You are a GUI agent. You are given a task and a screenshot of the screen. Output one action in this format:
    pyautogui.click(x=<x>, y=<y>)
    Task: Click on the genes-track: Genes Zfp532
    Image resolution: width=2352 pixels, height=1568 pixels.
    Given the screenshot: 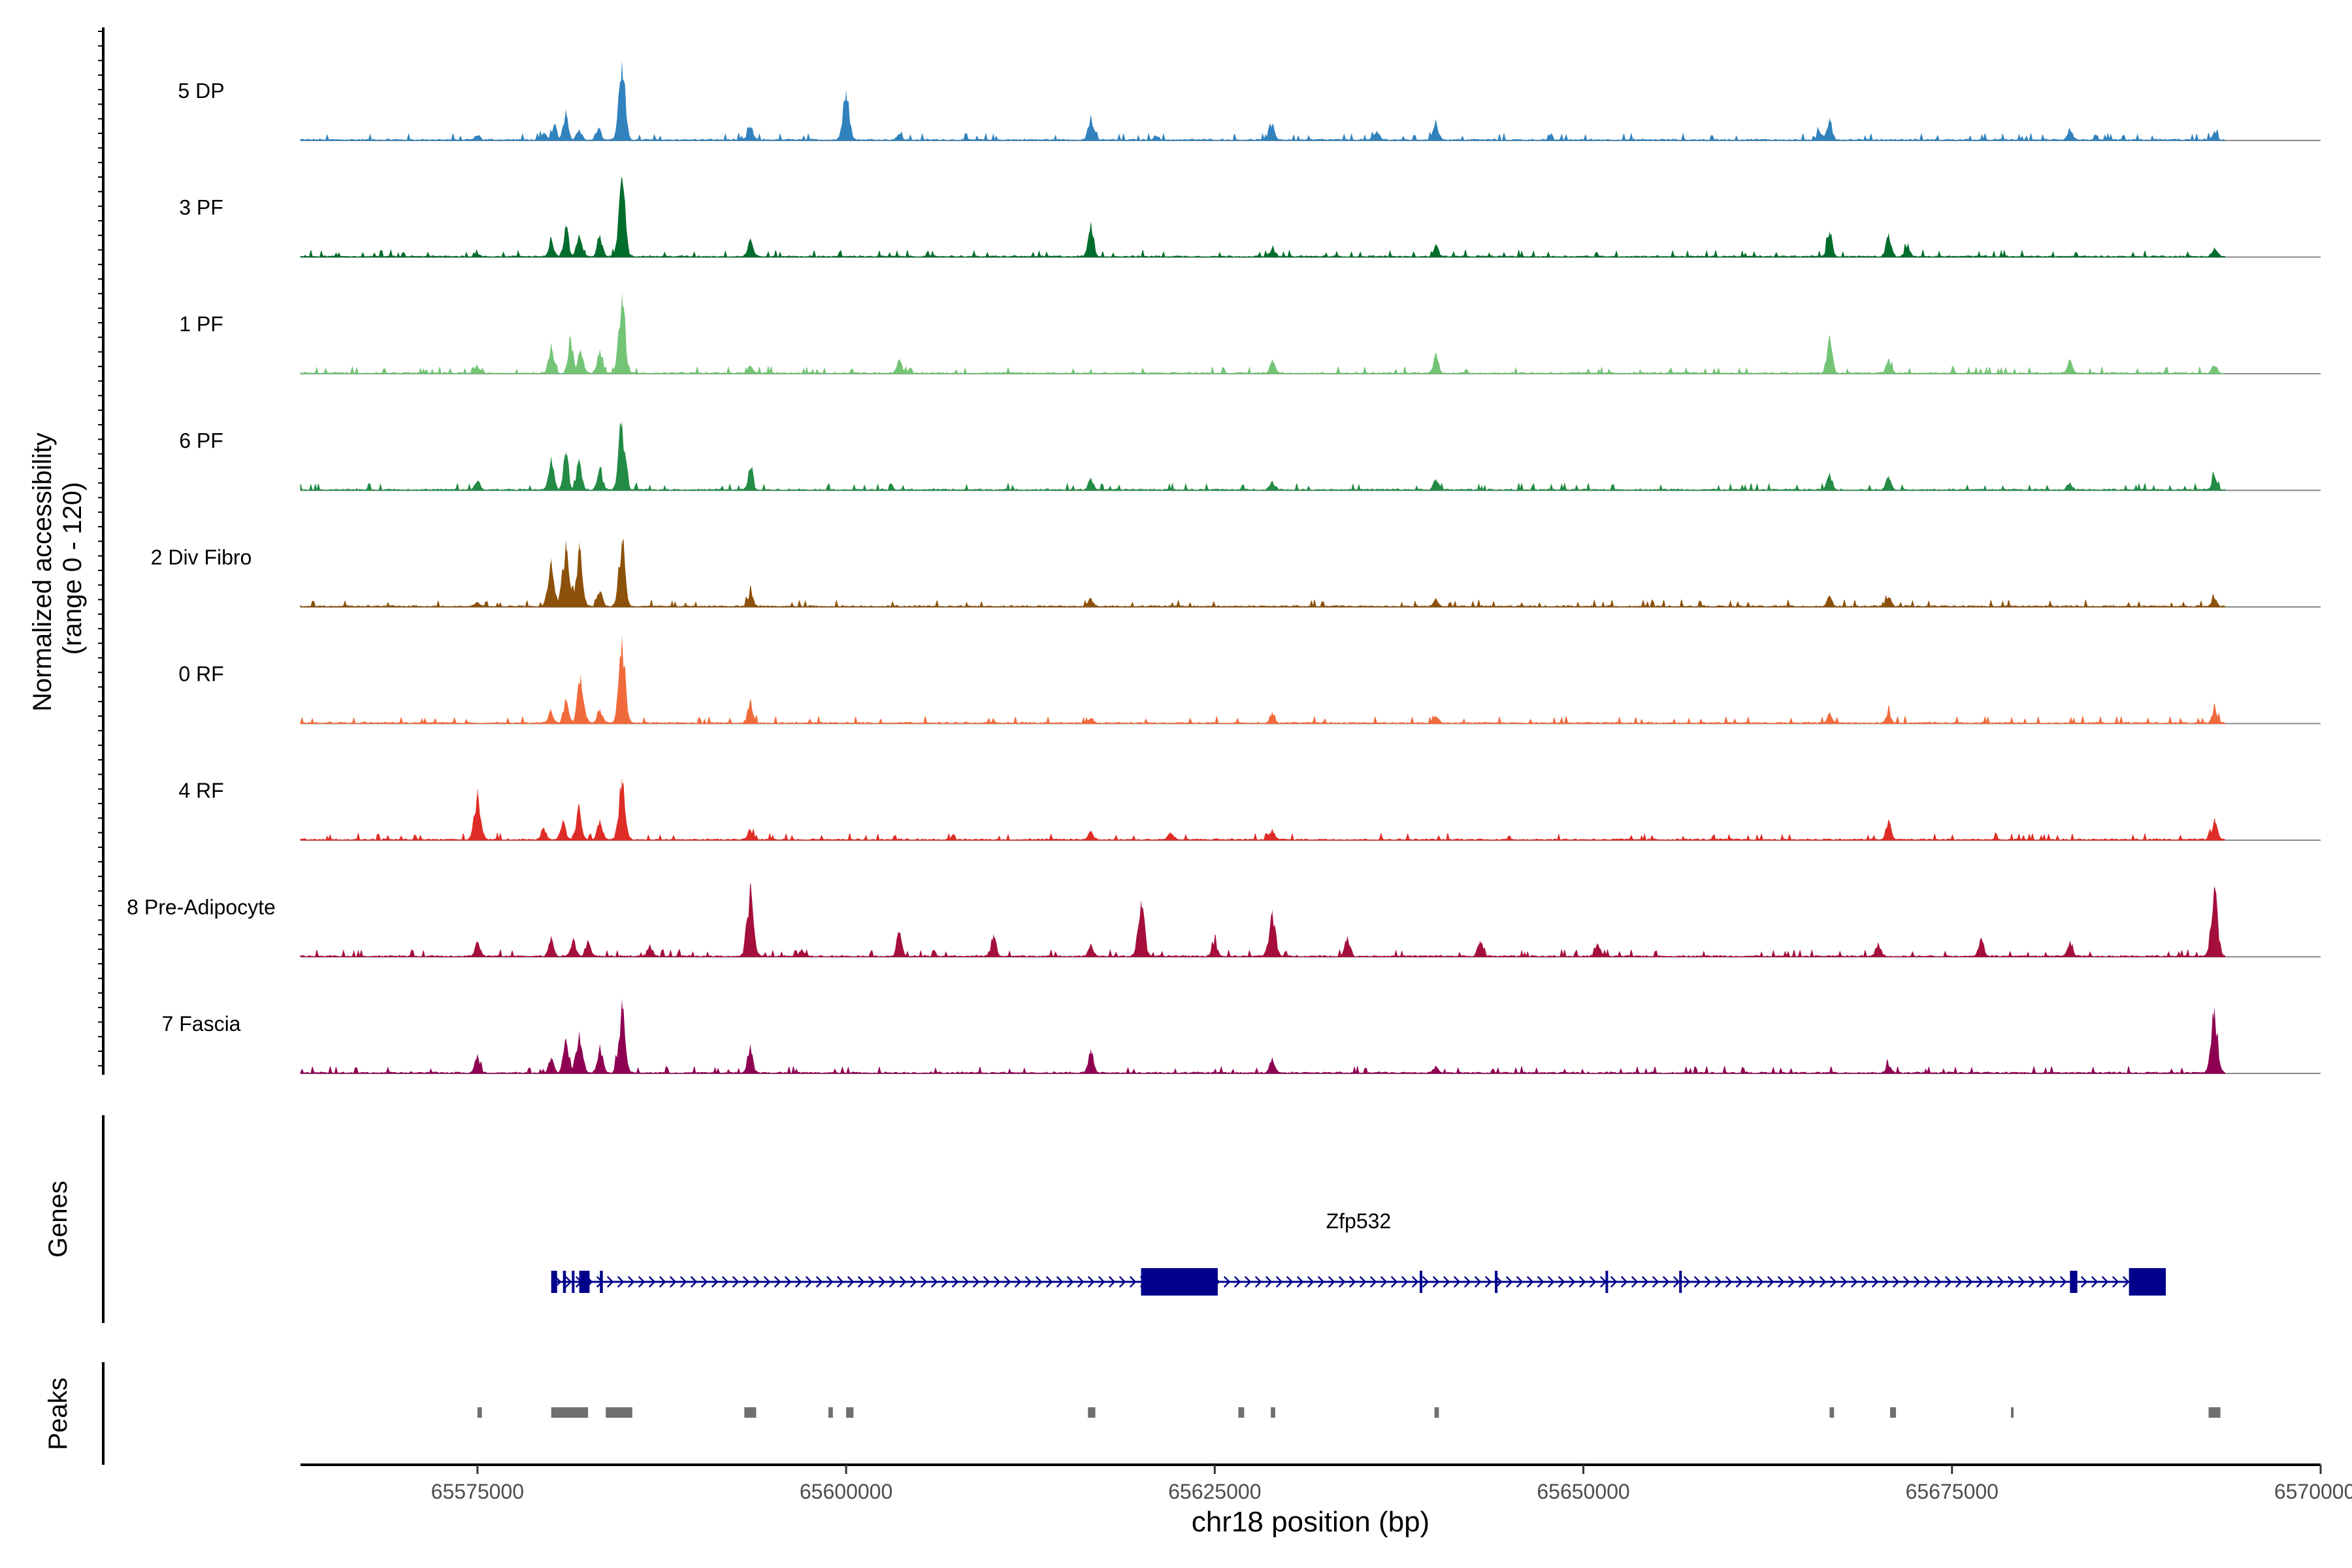 What is the action you would take?
    pyautogui.click(x=1105, y=1219)
    